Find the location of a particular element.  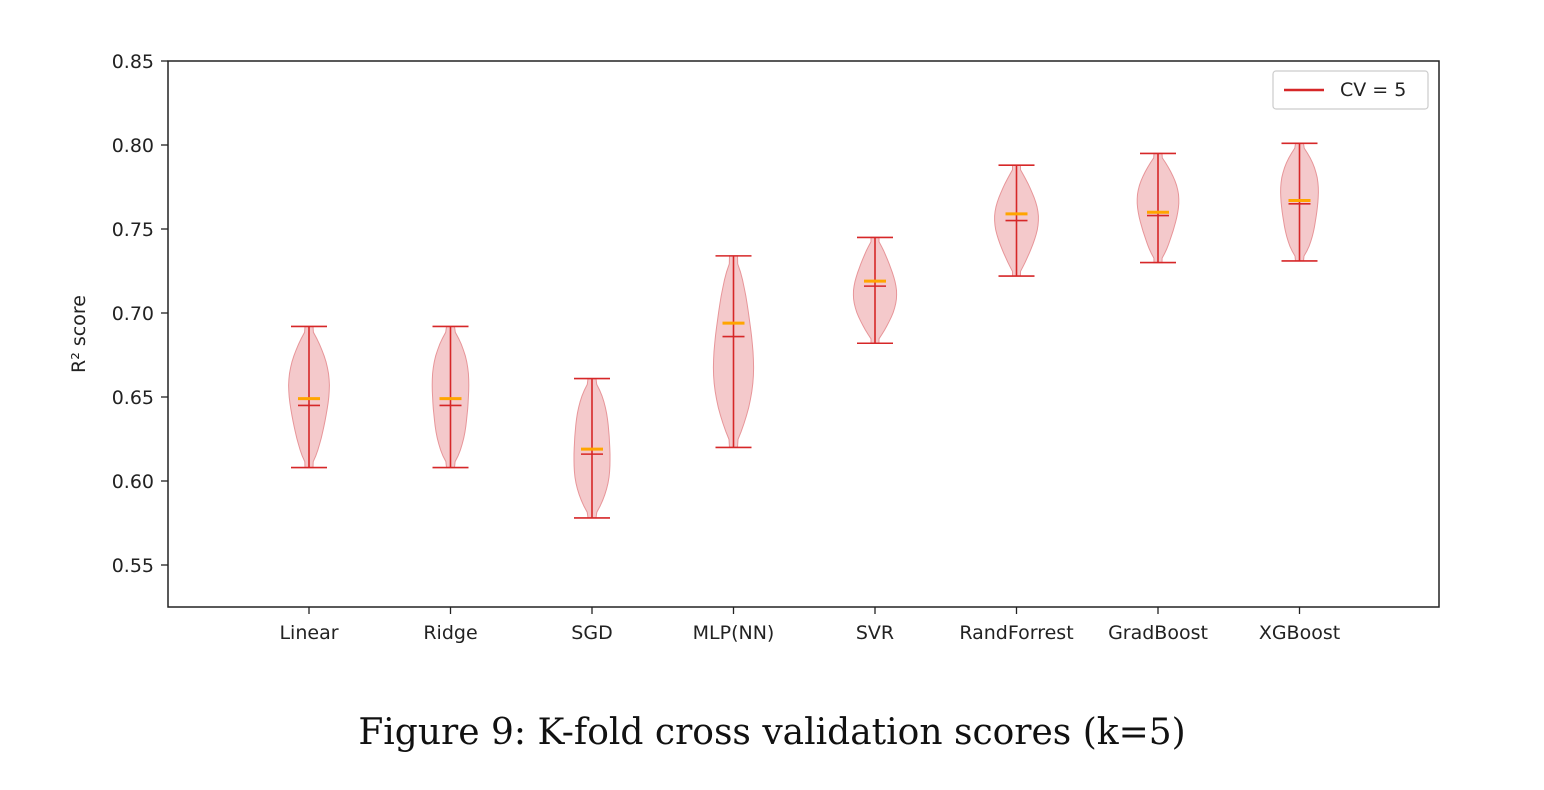

y-tick-label: 0.55 is located at coordinates (133, 566).